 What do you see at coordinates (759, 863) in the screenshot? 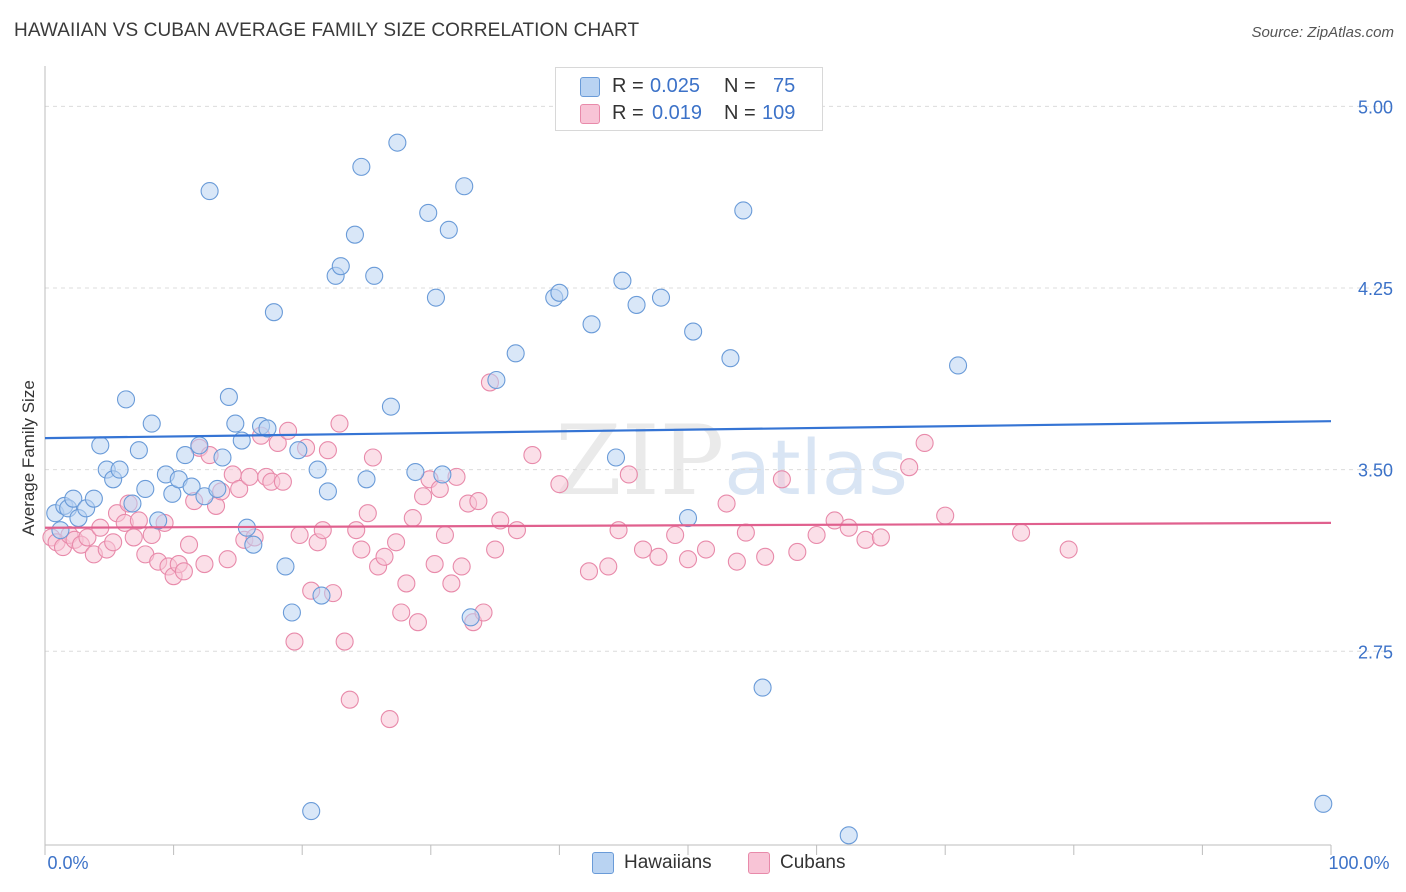
I see `cubans-legend-swatch` at bounding box center [759, 863].